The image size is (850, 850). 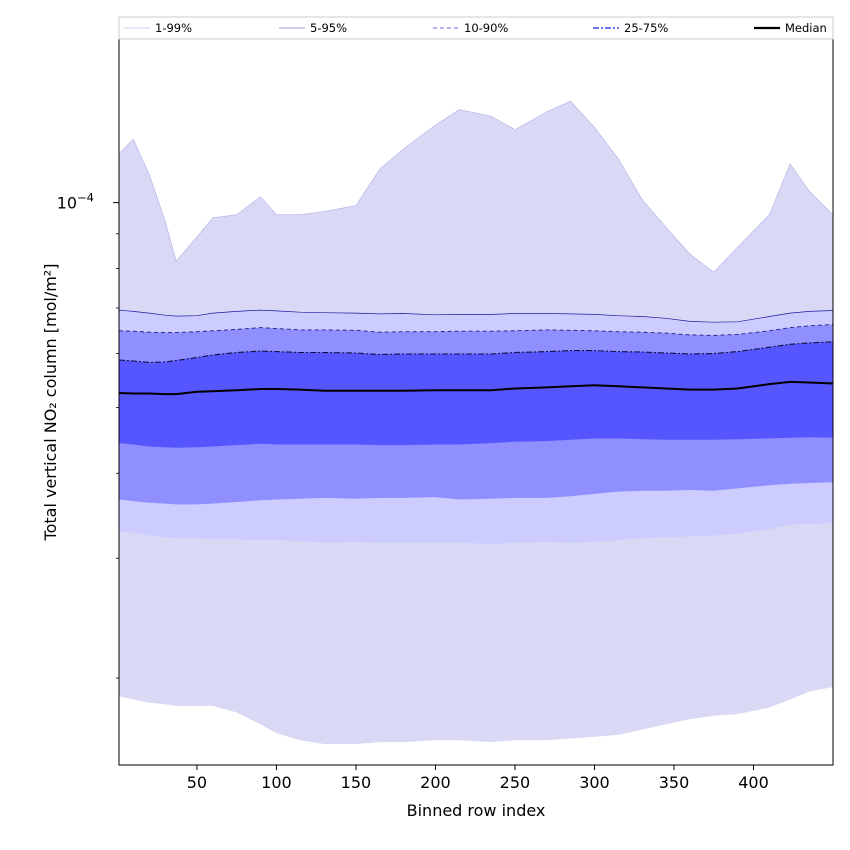 What do you see at coordinates (476, 352) in the screenshot?
I see `band-25-75%-upper-edge` at bounding box center [476, 352].